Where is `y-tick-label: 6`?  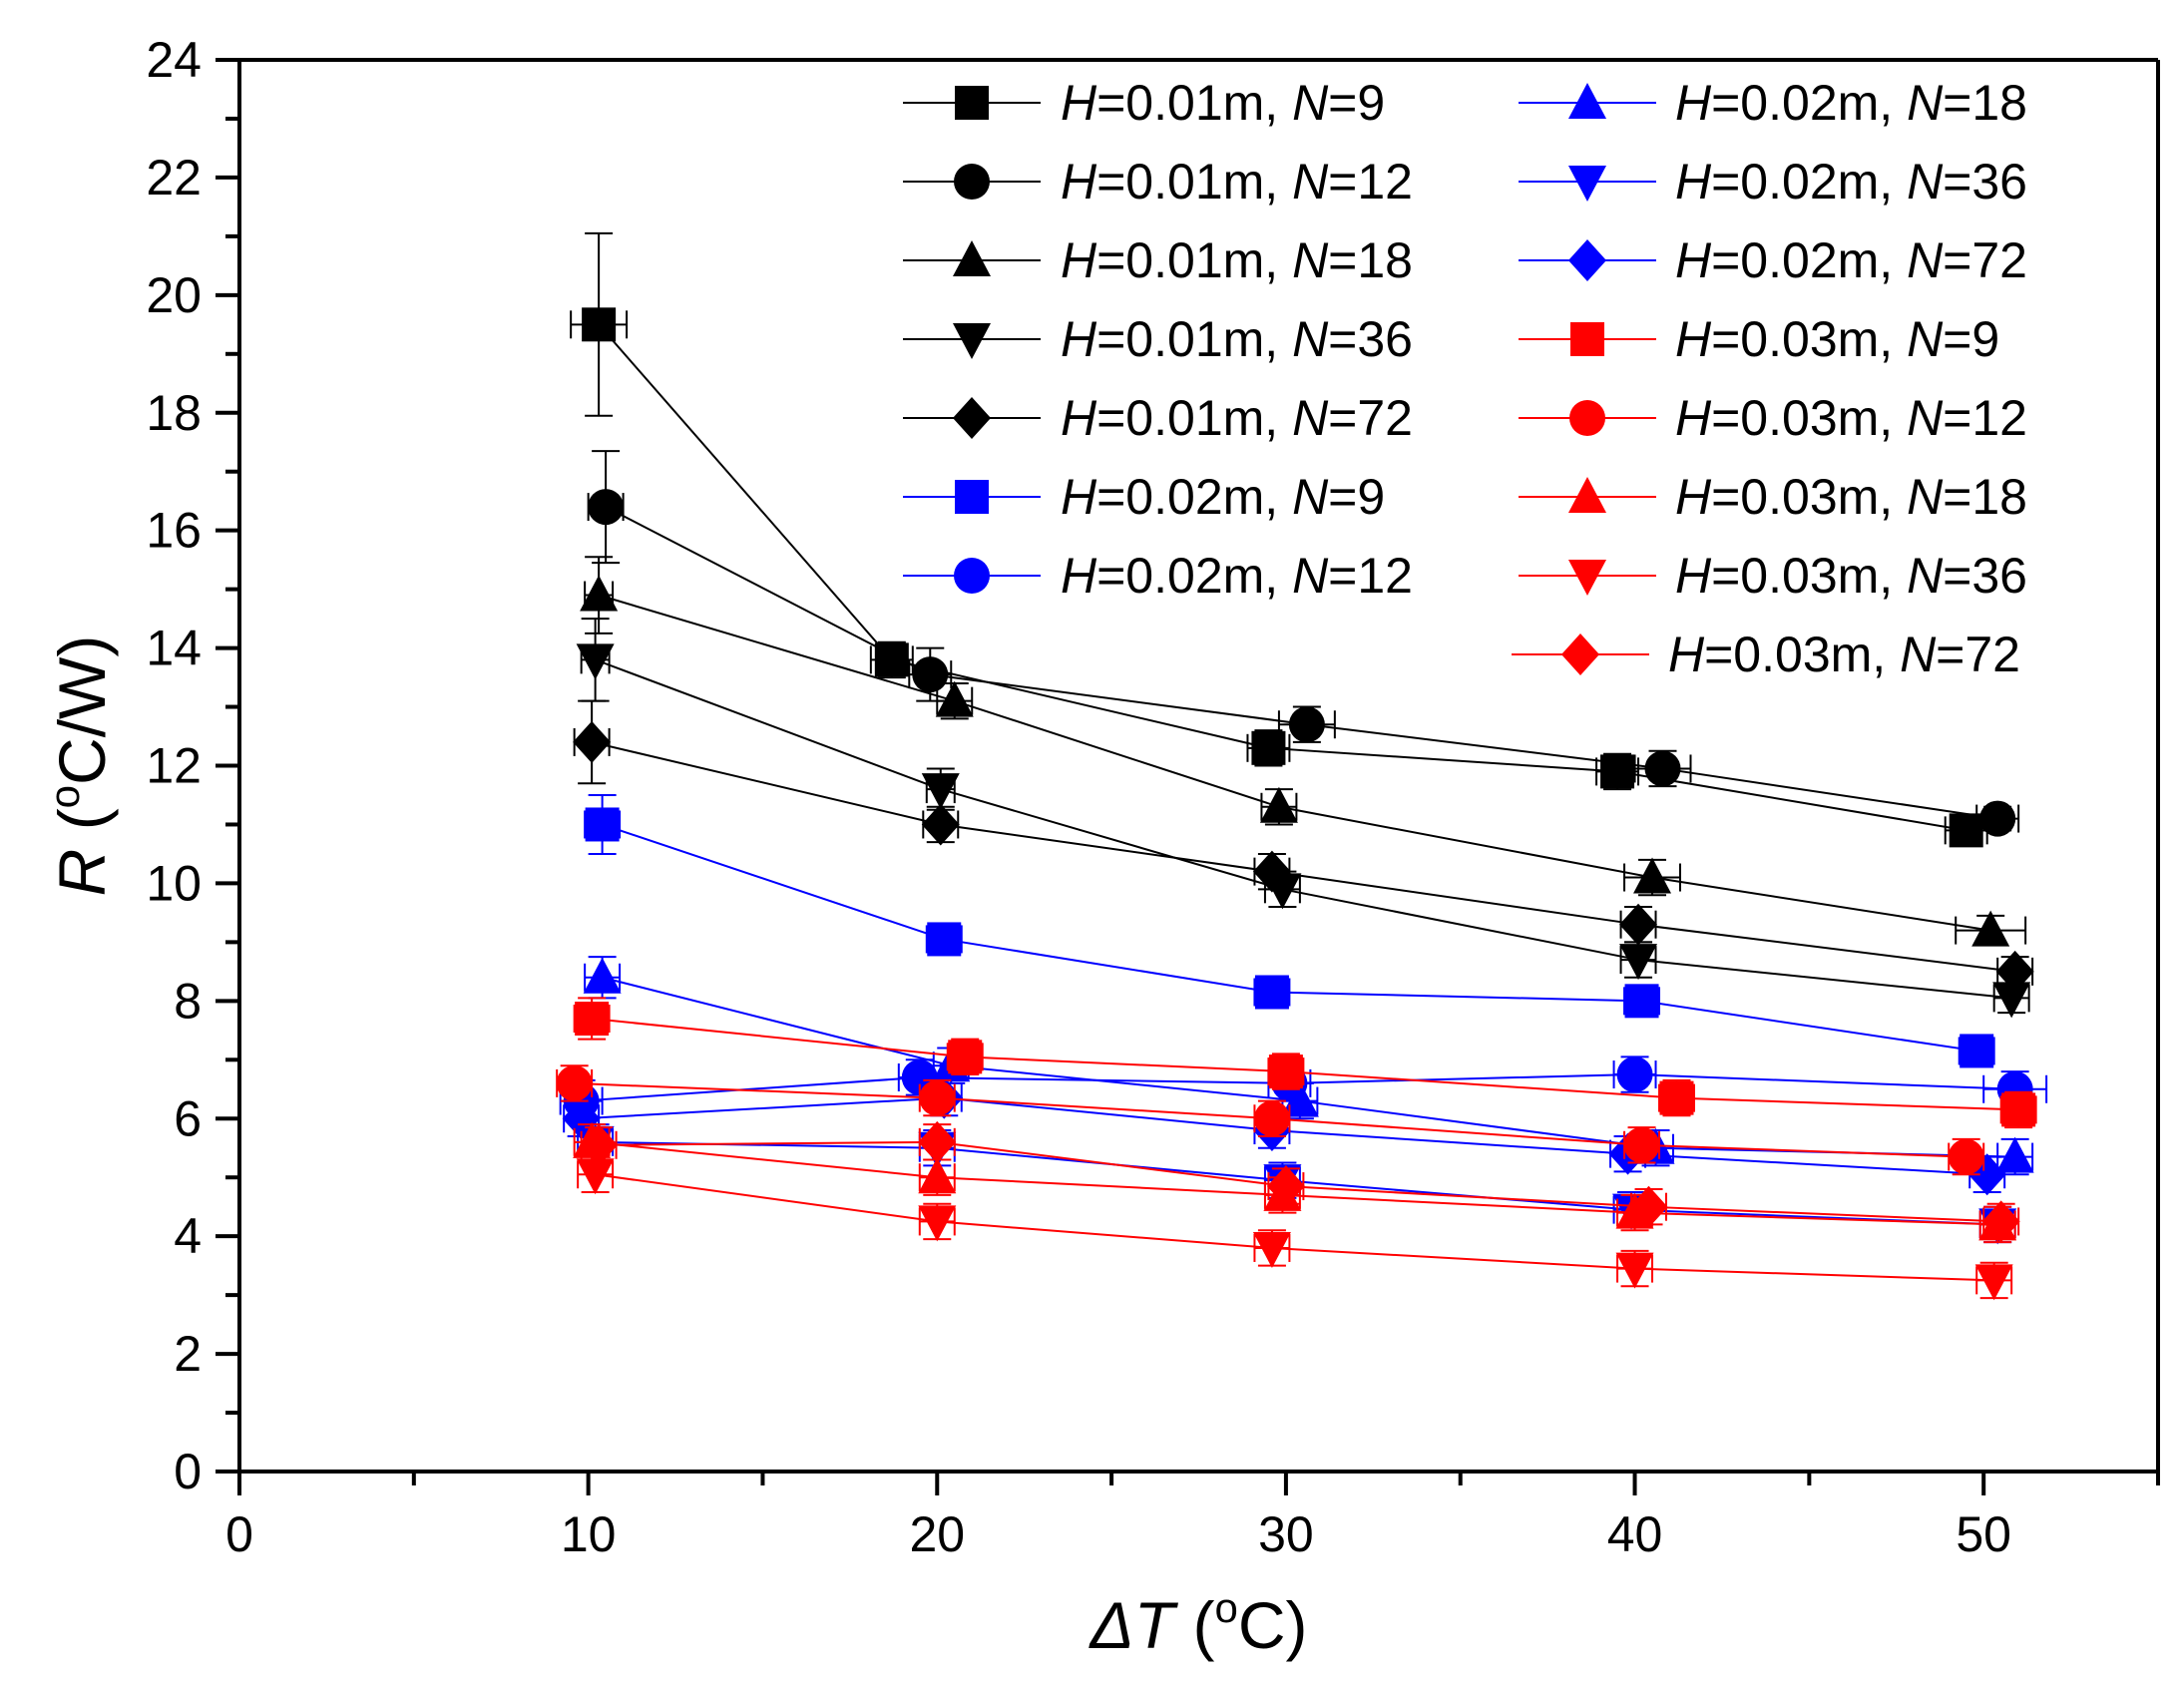
y-tick-label: 6 is located at coordinates (188, 1118).